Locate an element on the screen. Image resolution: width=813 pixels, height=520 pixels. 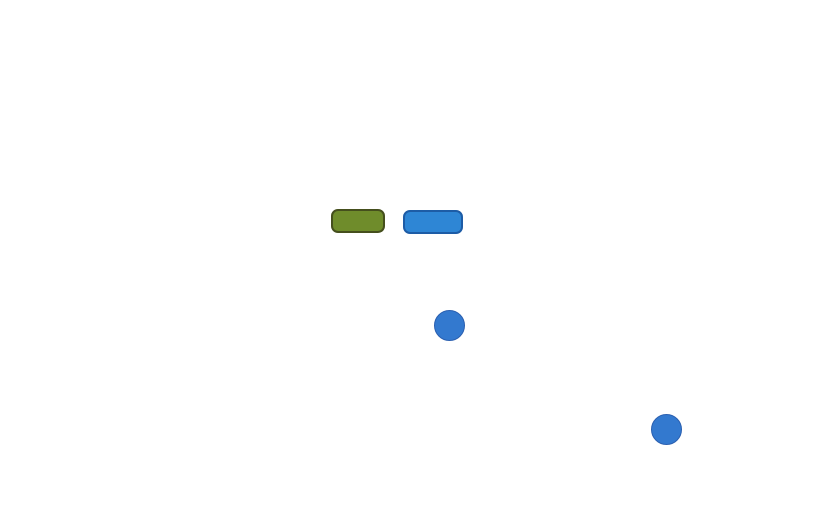
target-badge is located at coordinates (433, 222).